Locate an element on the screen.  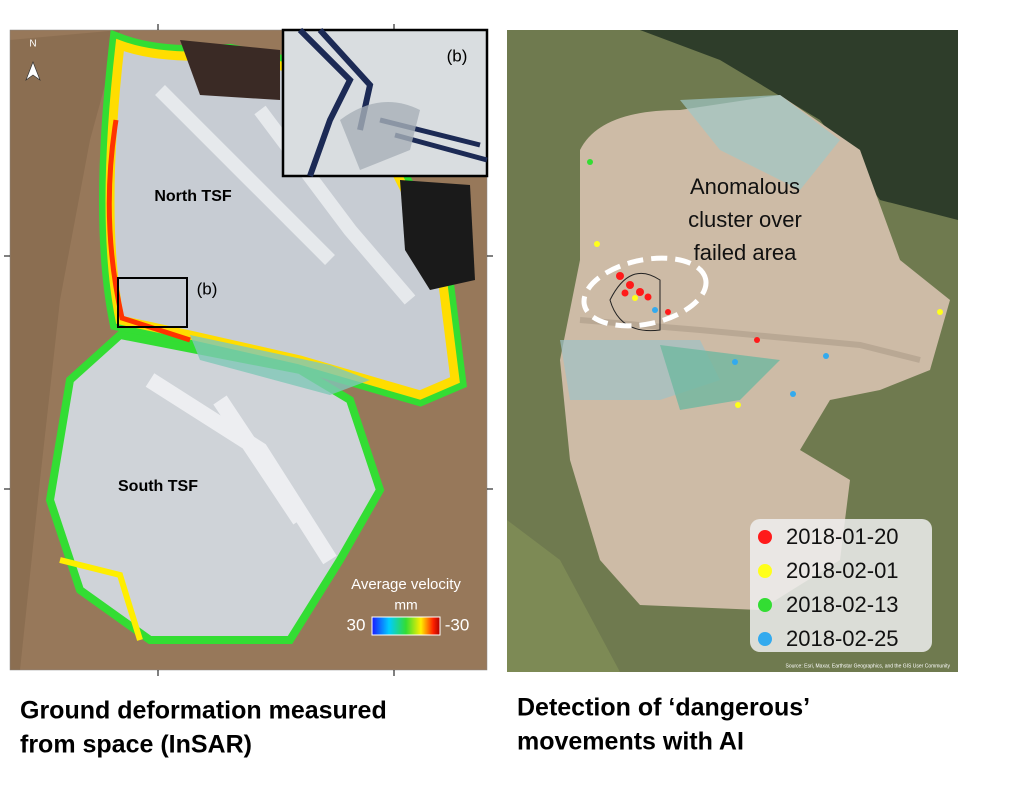
legend-label: 2018-02-25 is located at coordinates (842, 638).